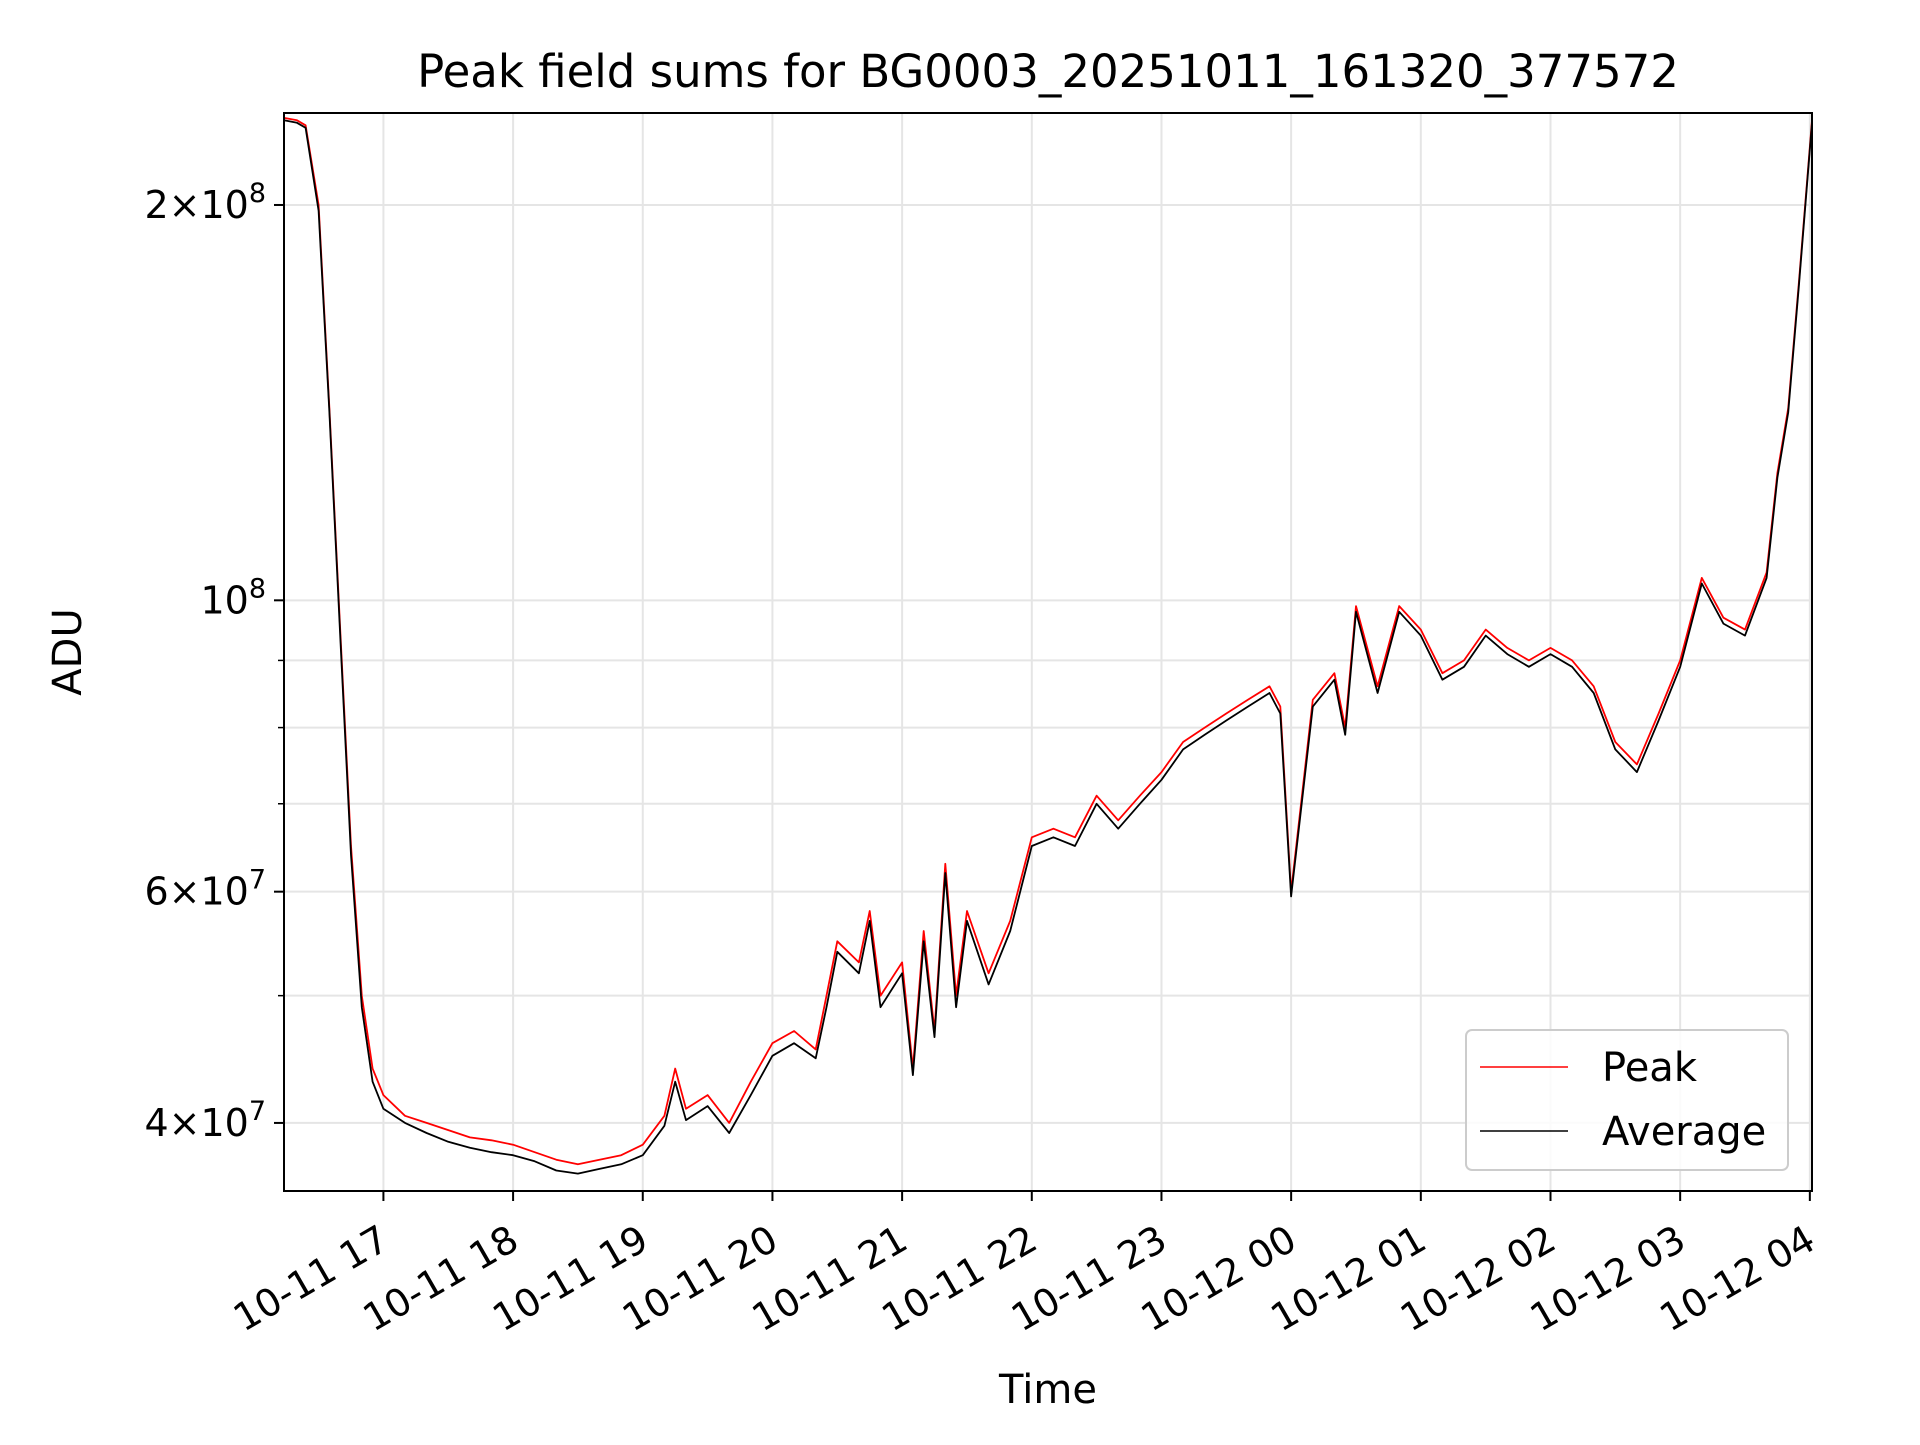 The height and width of the screenshot is (1445, 1920). I want to click on y-axis-label: ADU, so click(68, 651).